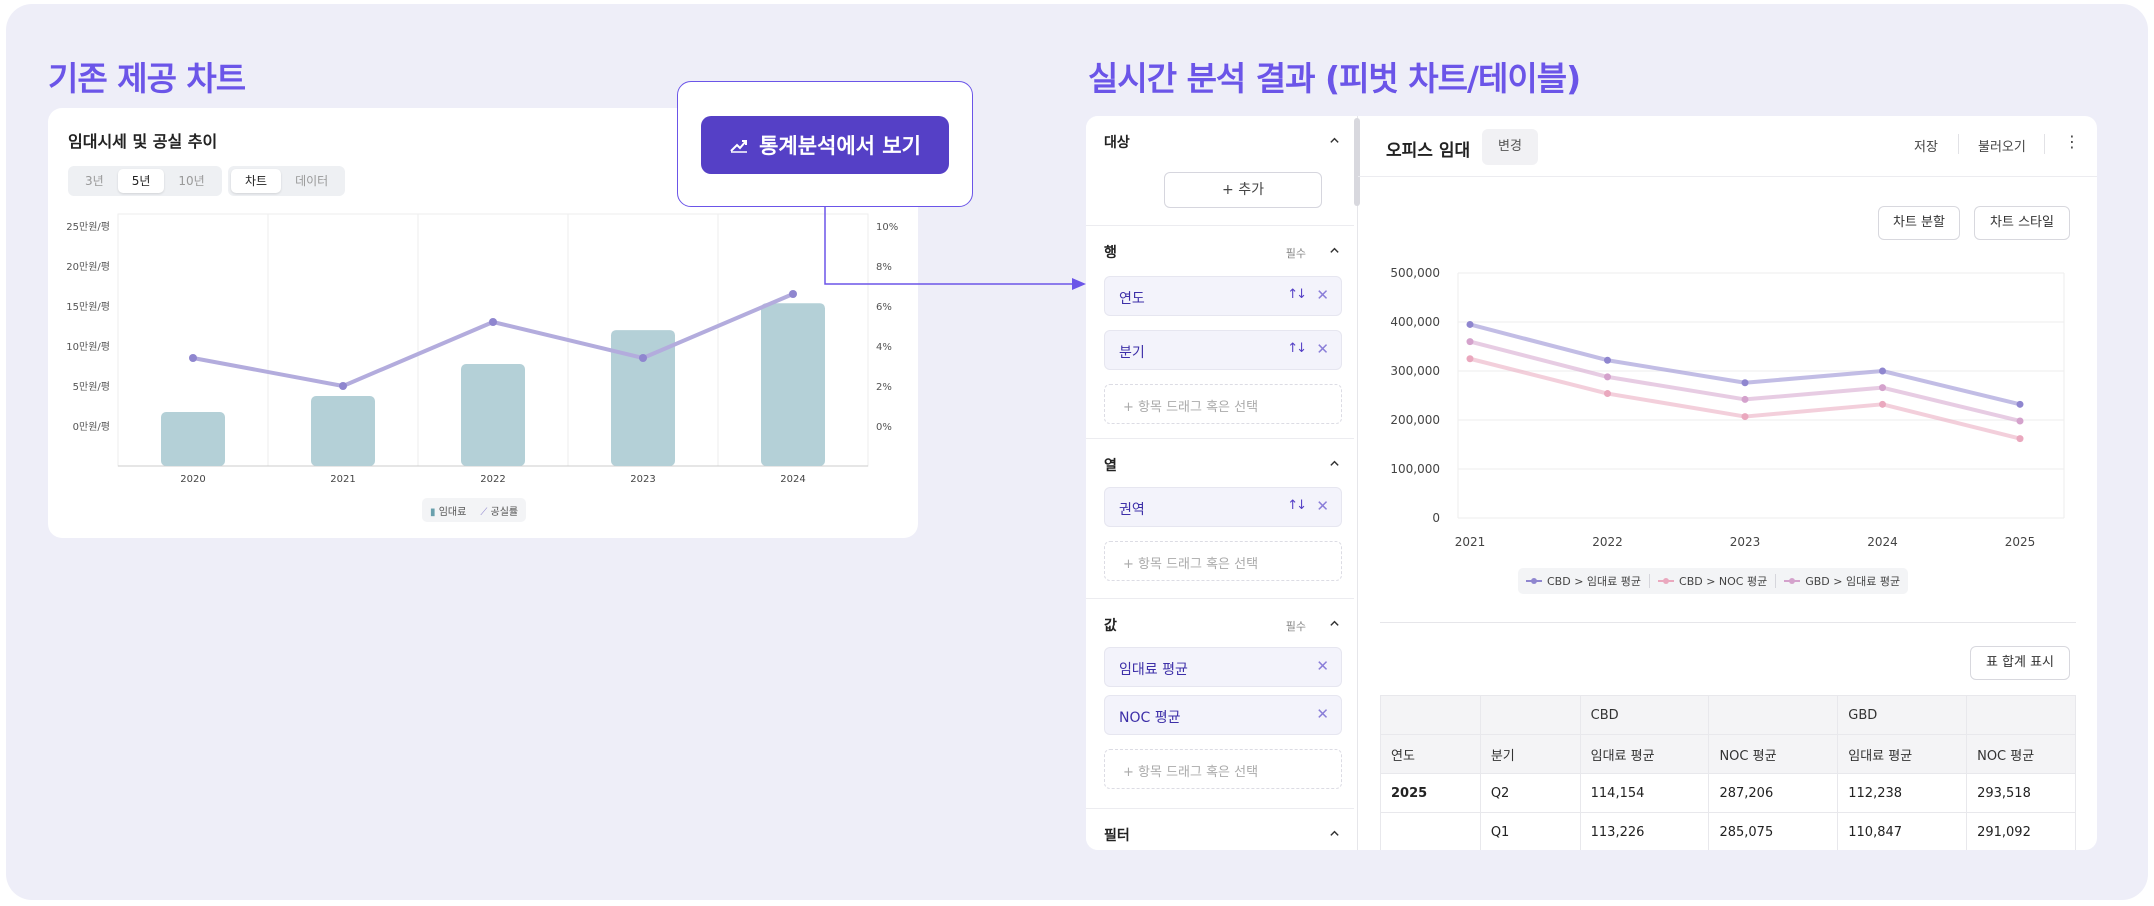 The image size is (2154, 906). What do you see at coordinates (1919, 223) in the screenshot?
I see `chart-split-button: 차트 분할` at bounding box center [1919, 223].